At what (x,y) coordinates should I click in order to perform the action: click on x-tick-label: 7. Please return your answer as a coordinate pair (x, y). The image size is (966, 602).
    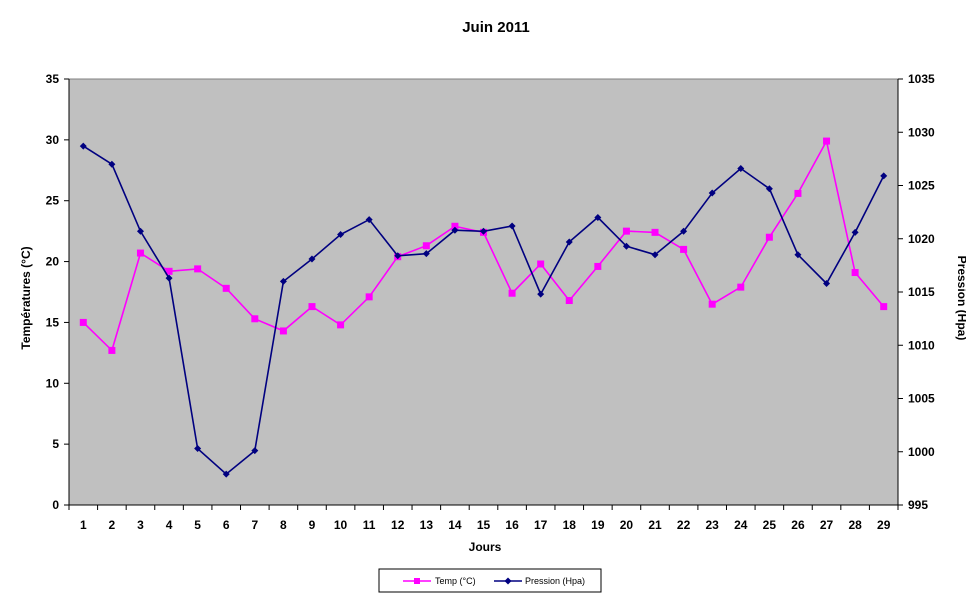
    Looking at the image, I should click on (254, 525).